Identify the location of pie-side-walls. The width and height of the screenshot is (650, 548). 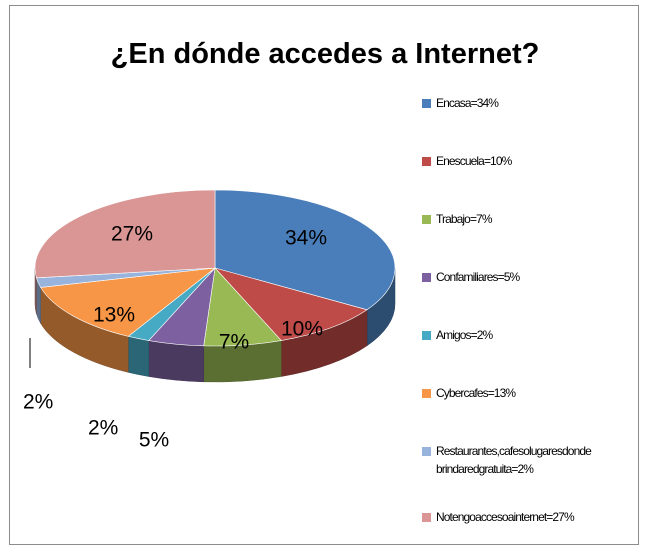
(215, 325).